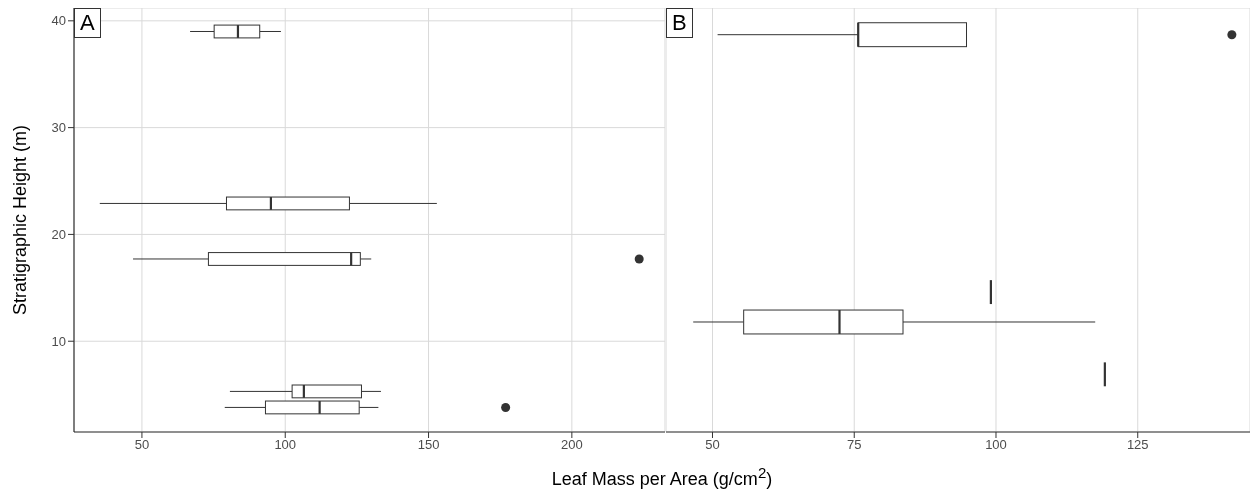 This screenshot has width=1258, height=499. I want to click on x-axis-title: Leaf Mass per Area (g/cm$^{2}$), so click(662, 477).